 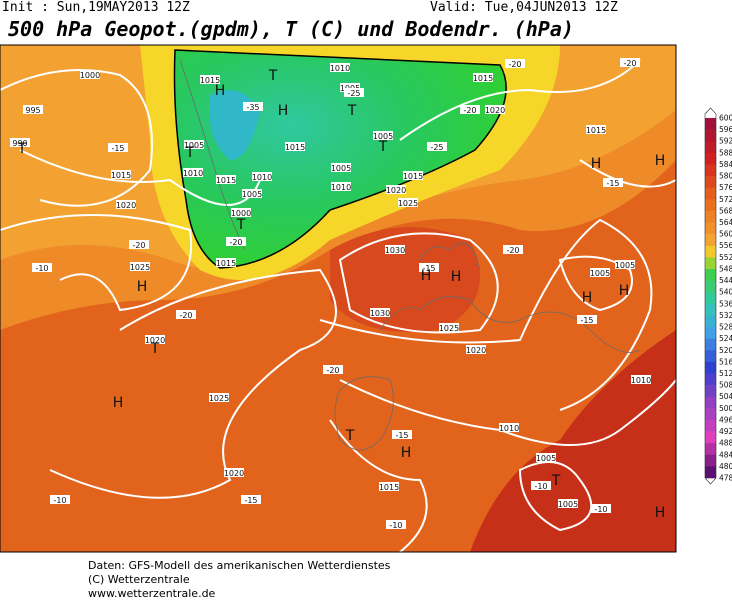 What do you see at coordinates (139, 579) in the screenshot?
I see `footer-line: (C) Wetterzentrale` at bounding box center [139, 579].